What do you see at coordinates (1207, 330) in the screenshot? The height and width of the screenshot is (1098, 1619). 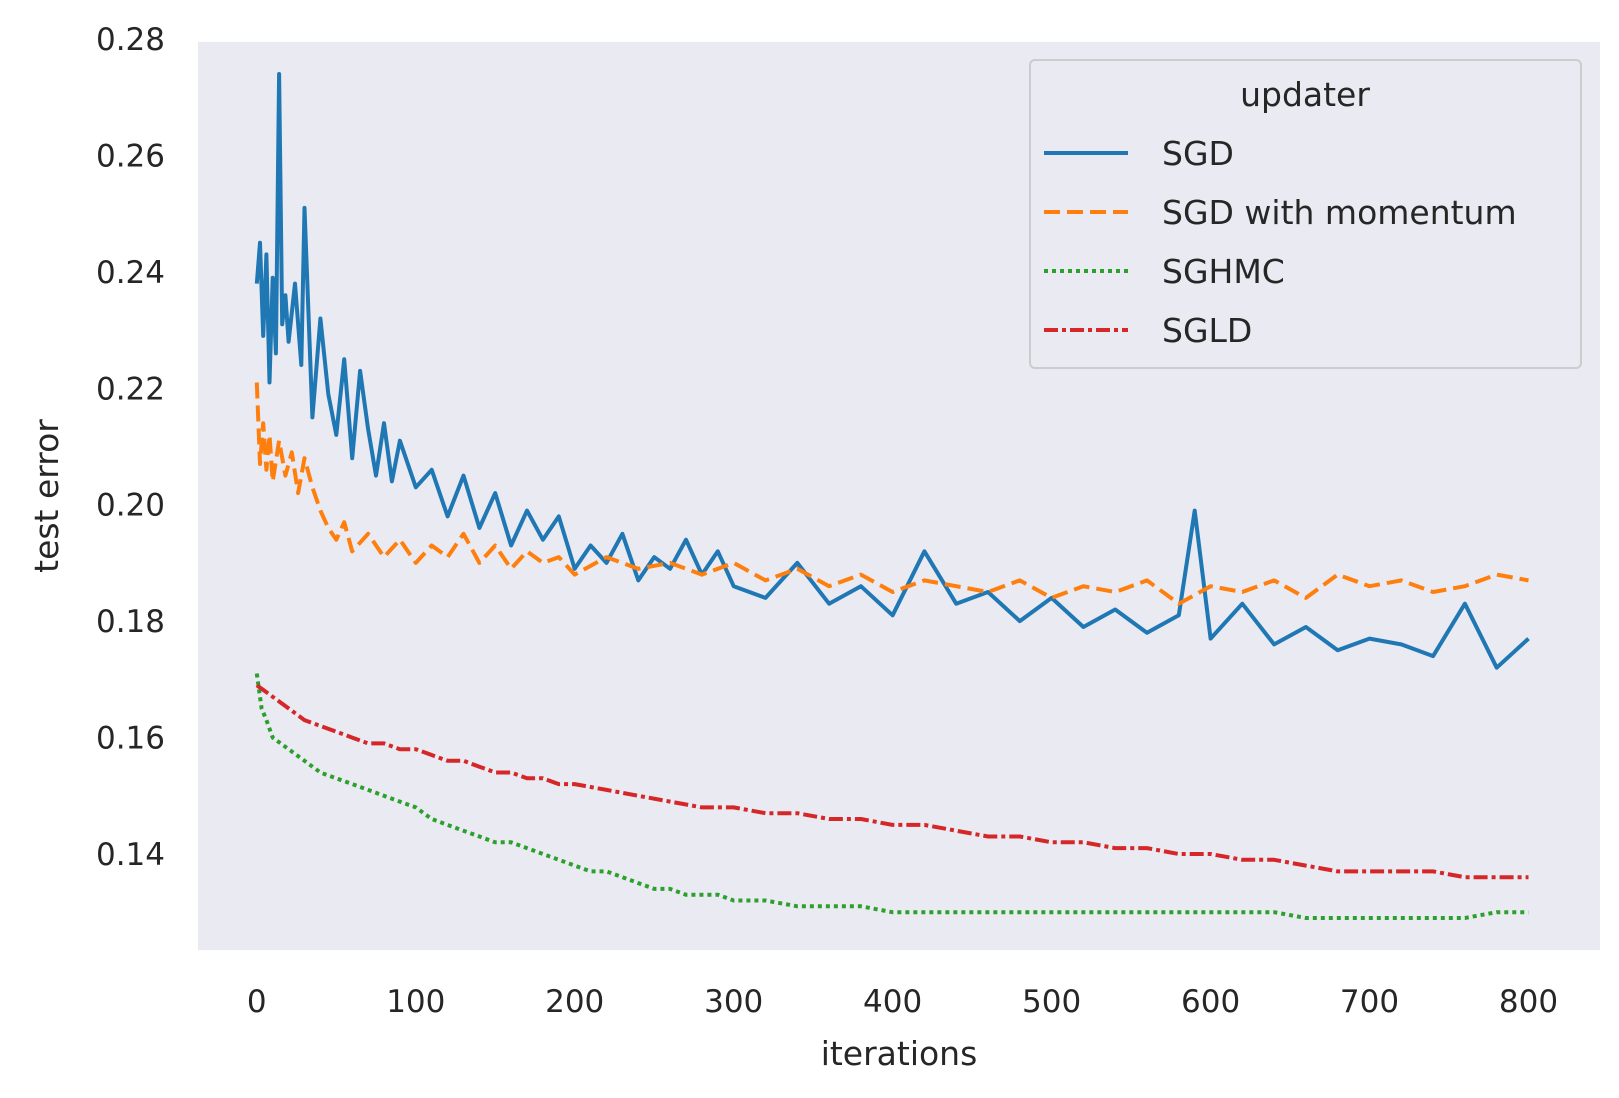 I see `legend-label: SGLD` at bounding box center [1207, 330].